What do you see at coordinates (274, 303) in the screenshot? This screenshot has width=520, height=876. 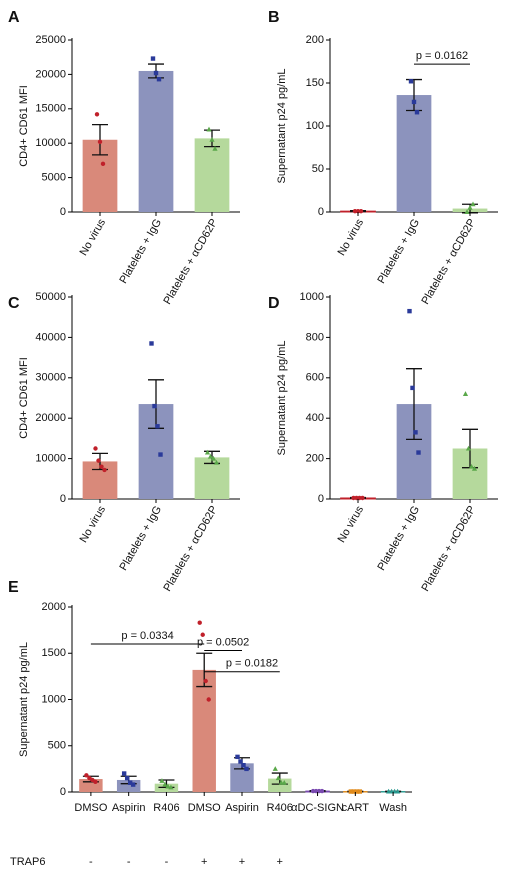 I see `panel-label: D` at bounding box center [274, 303].